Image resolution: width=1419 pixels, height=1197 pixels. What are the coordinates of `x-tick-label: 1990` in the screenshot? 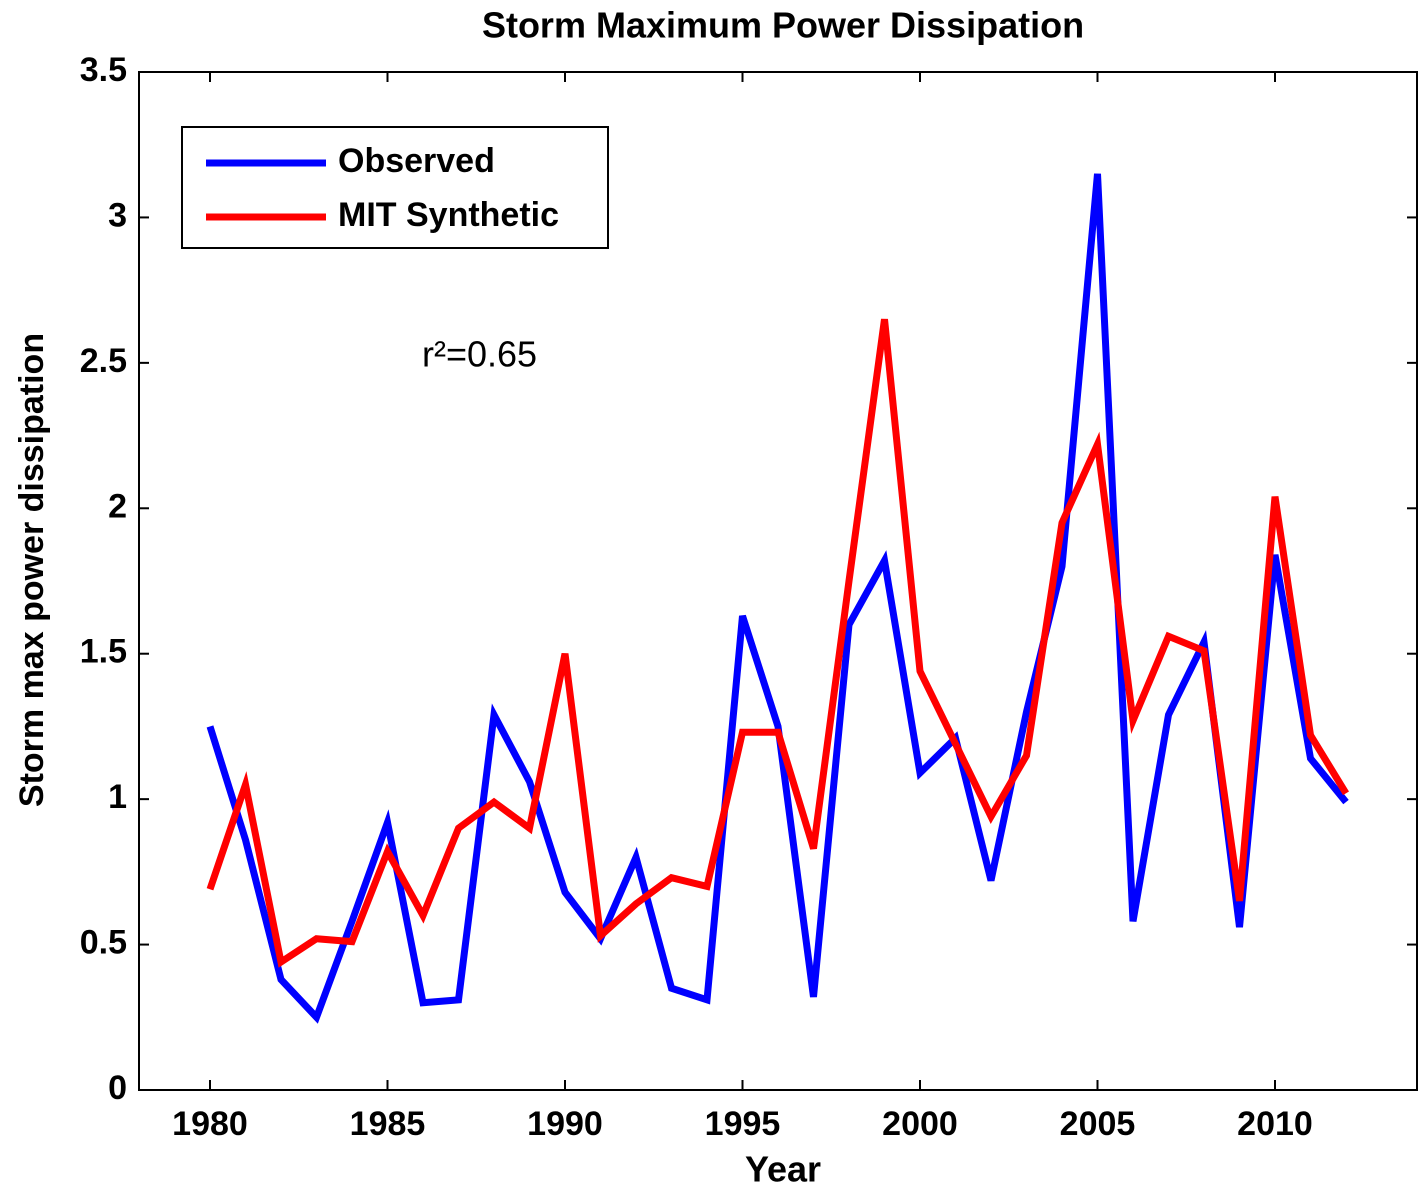 It's located at (565, 1124).